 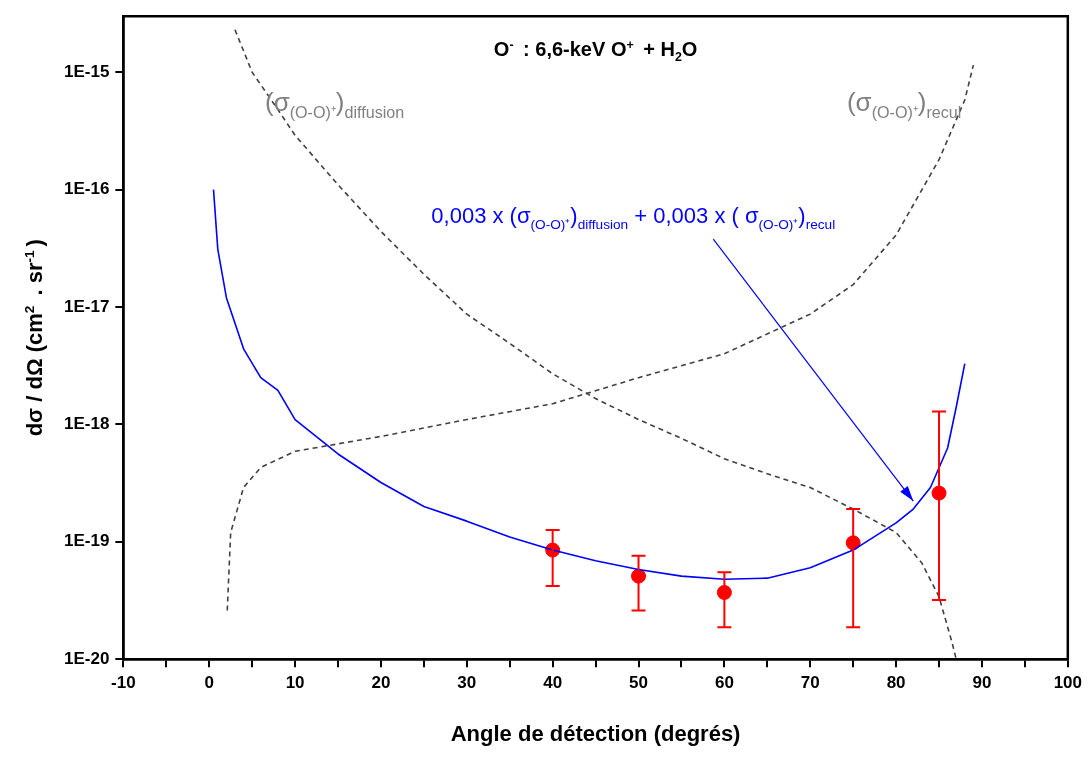 I want to click on y-tick-label: 1E-19, so click(x=86, y=541).